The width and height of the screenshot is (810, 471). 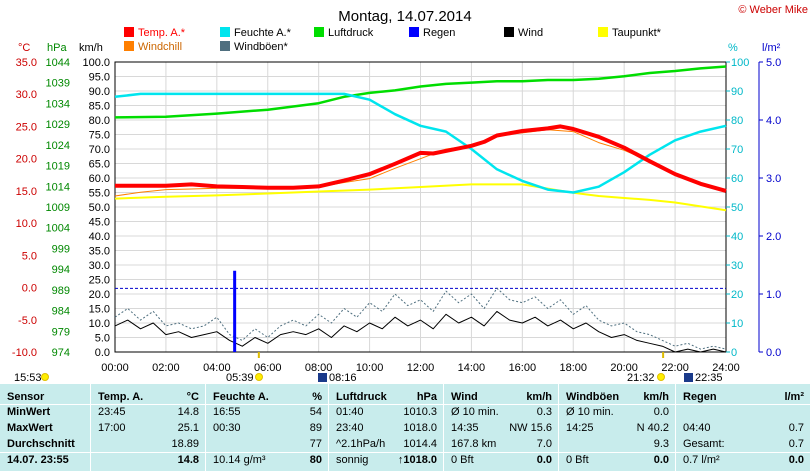 I want to click on table-header: Luftdruck, so click(x=361, y=397).